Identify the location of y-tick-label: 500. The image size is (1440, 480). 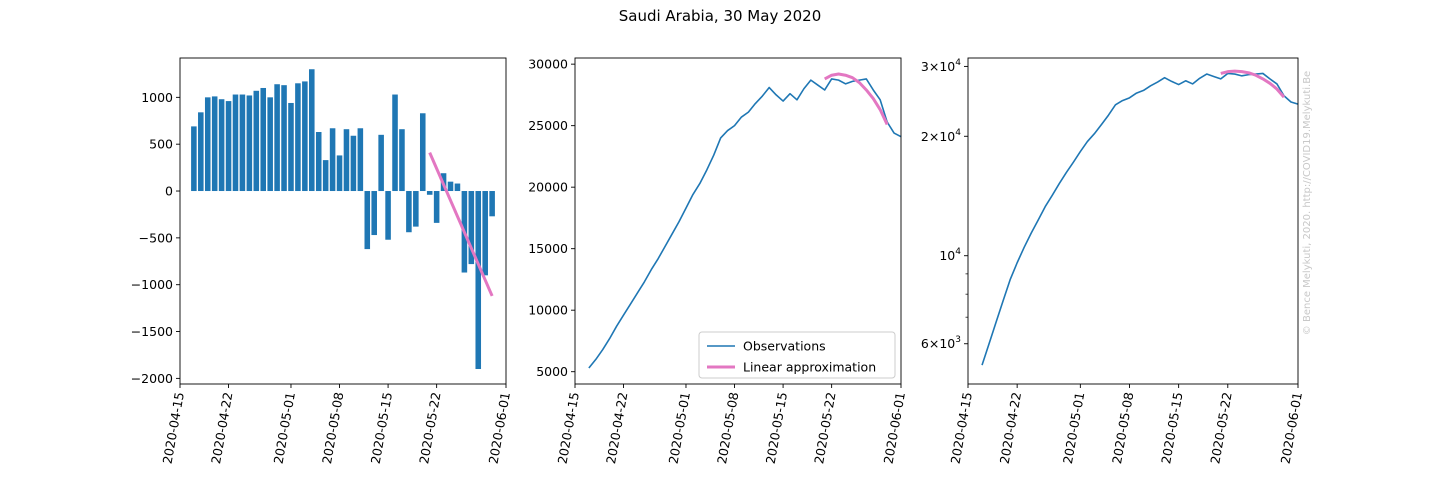
(161, 144).